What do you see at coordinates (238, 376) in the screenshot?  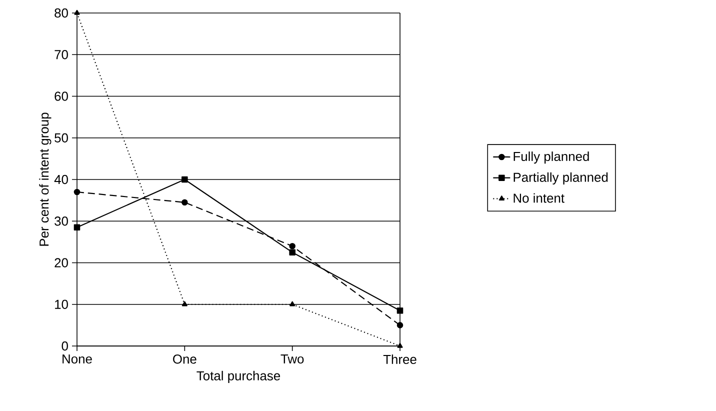 I see `x-axis-title: Total purchase` at bounding box center [238, 376].